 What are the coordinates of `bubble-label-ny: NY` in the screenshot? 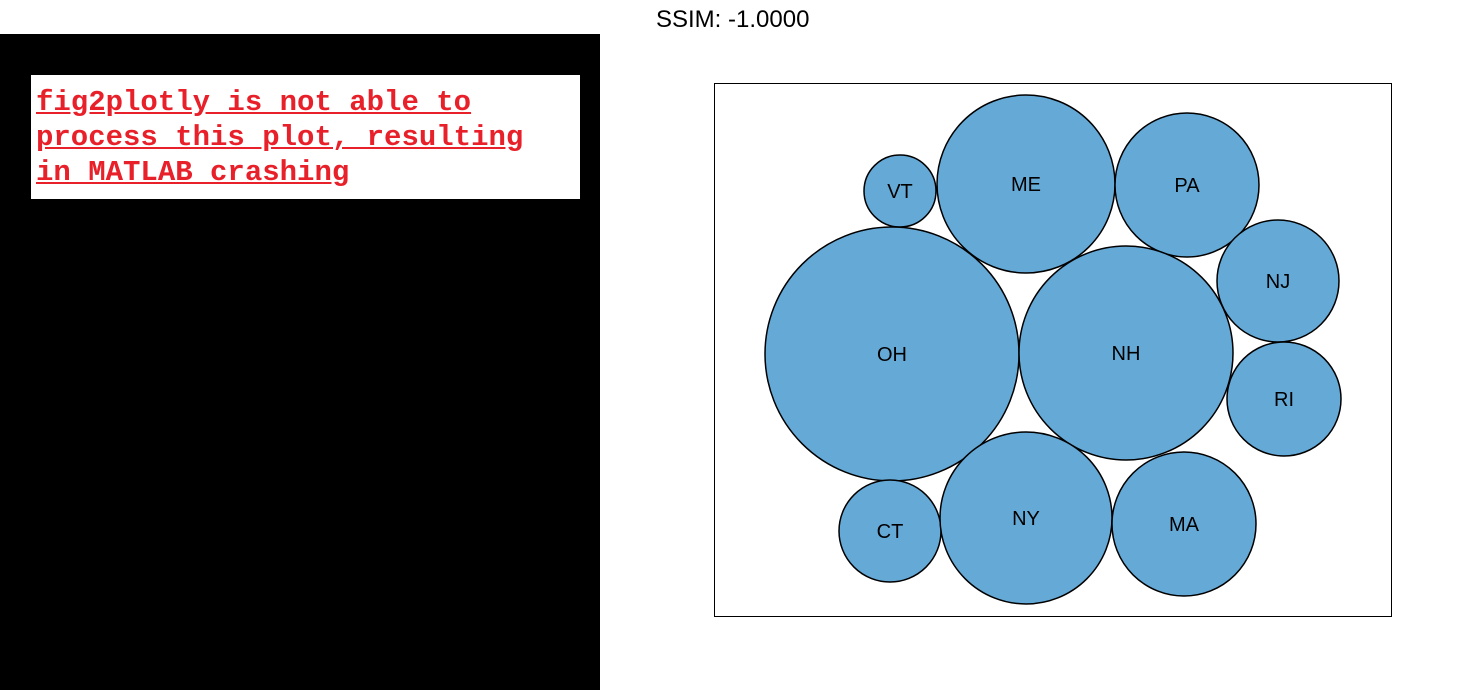 It's located at (1026, 519).